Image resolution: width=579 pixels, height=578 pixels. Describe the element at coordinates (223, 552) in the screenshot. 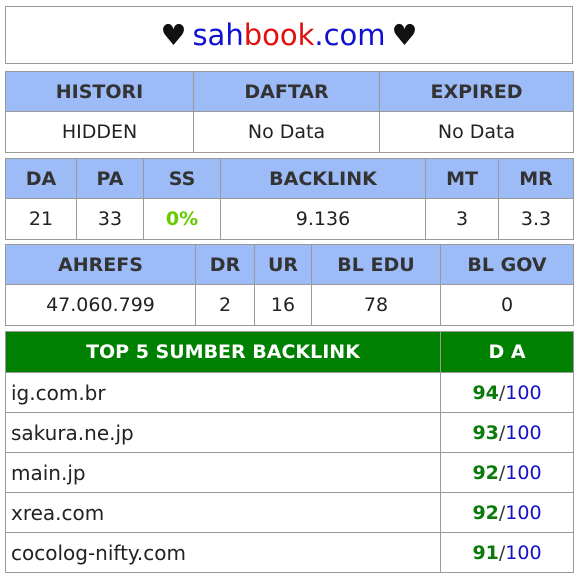

I see `backlink-site: cocolog-nifty.com` at that location.